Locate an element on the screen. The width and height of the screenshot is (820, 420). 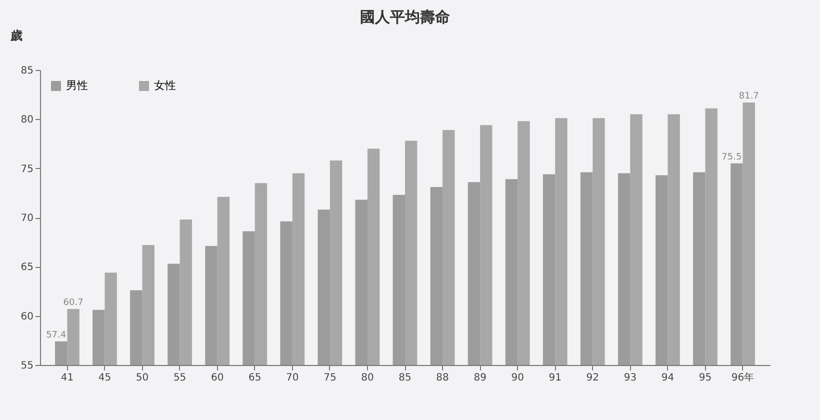
data-label: 75.5 is located at coordinates (732, 157).